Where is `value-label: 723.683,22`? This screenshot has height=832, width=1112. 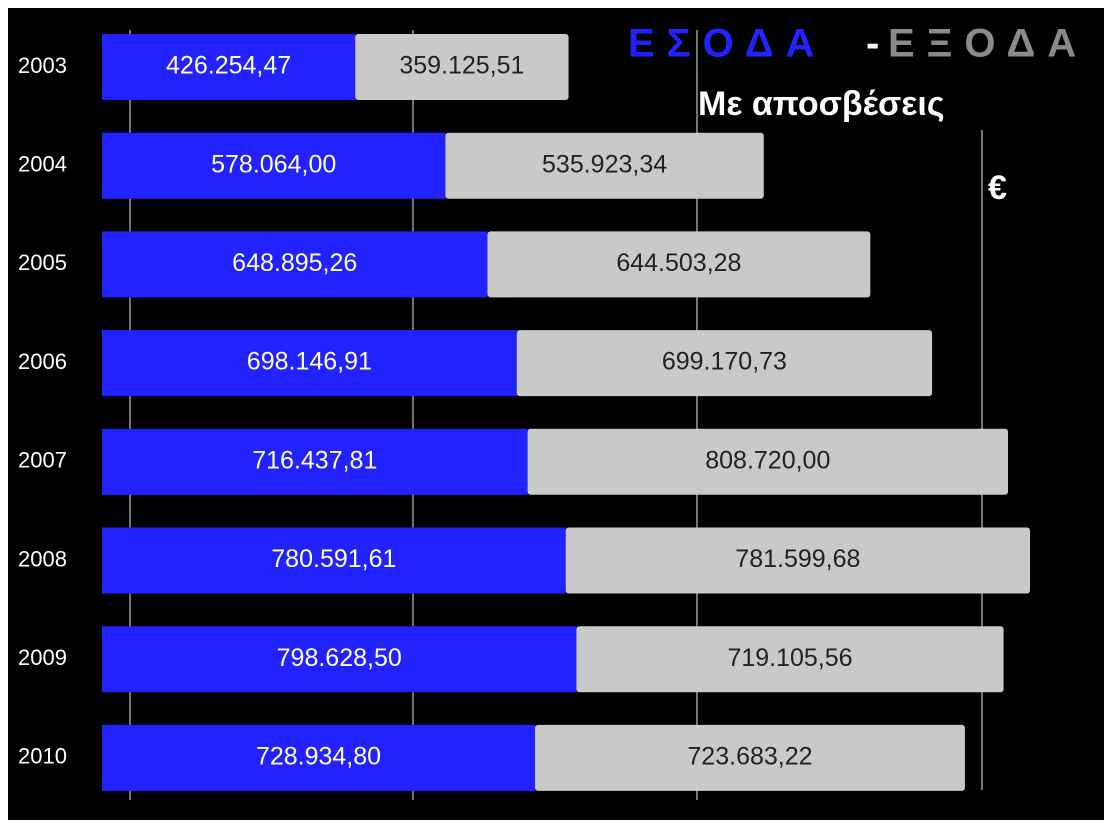 value-label: 723.683,22 is located at coordinates (749, 757).